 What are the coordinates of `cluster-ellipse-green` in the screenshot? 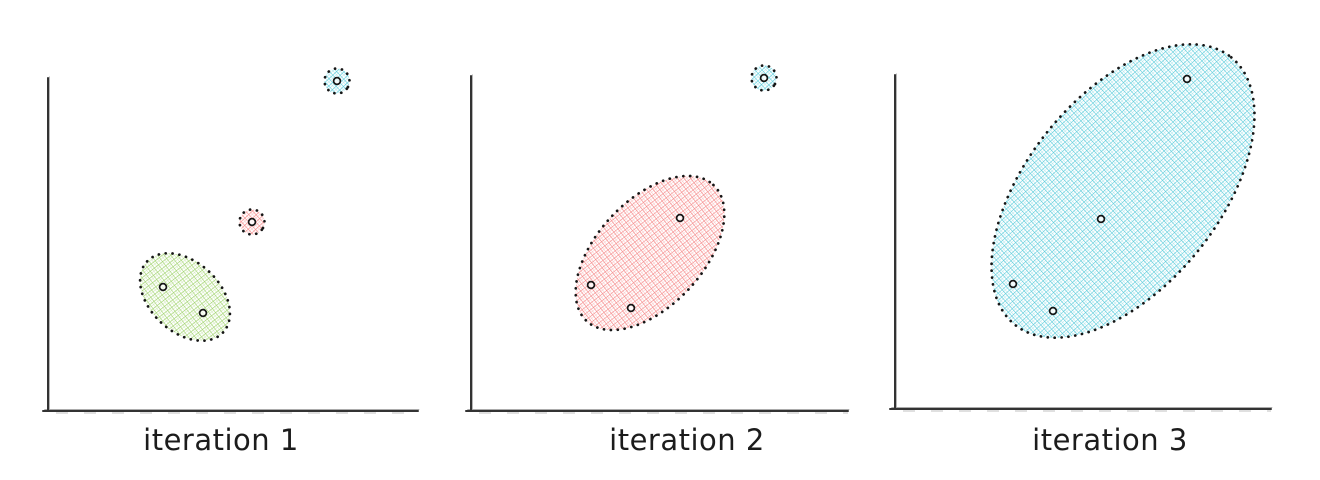 It's located at (185, 297).